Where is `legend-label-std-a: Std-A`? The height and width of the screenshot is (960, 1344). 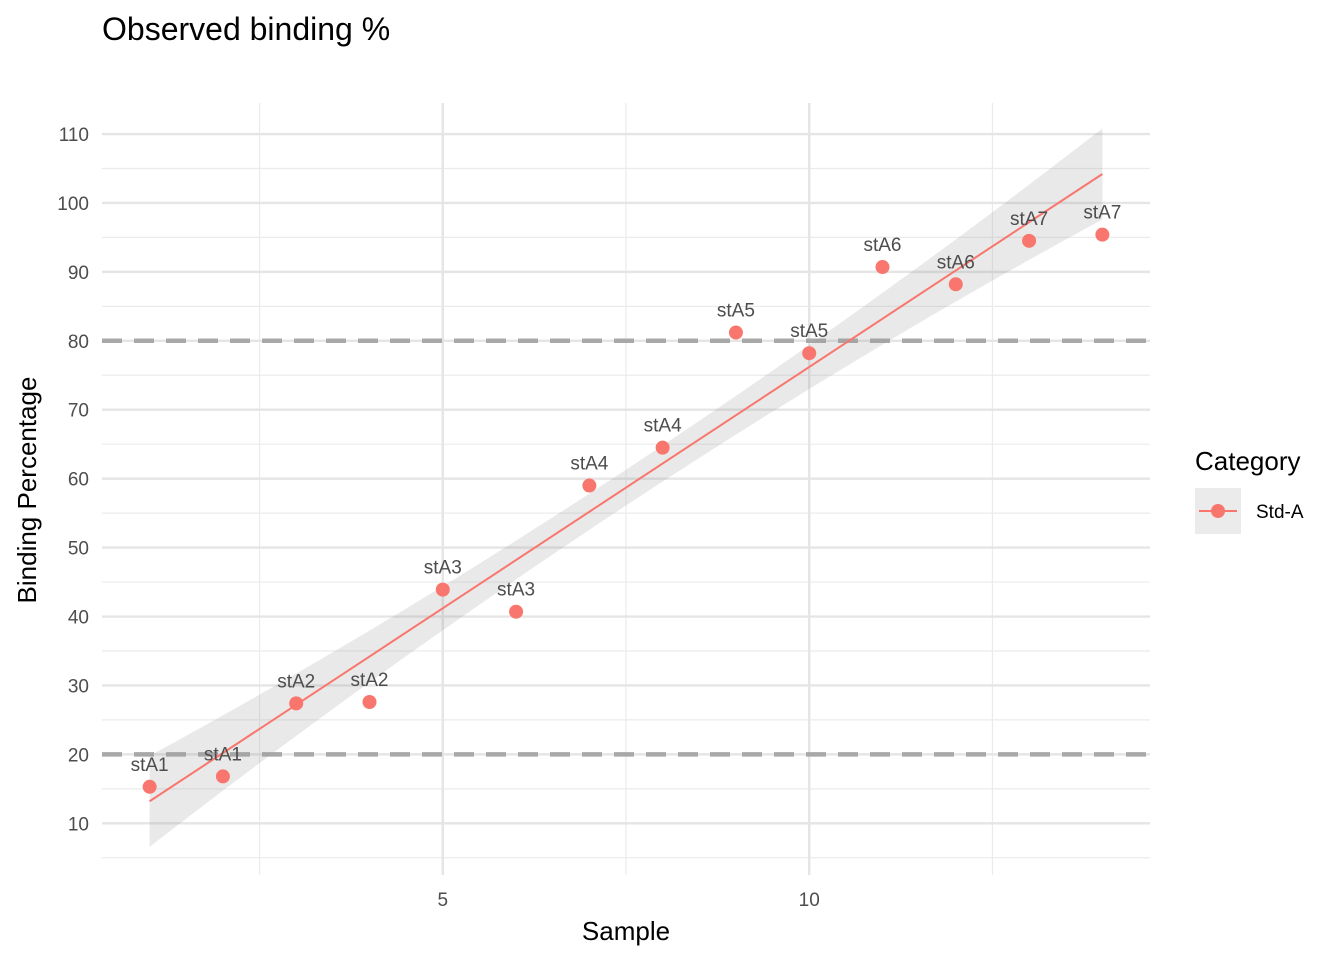
legend-label-std-a: Std-A is located at coordinates (1280, 512).